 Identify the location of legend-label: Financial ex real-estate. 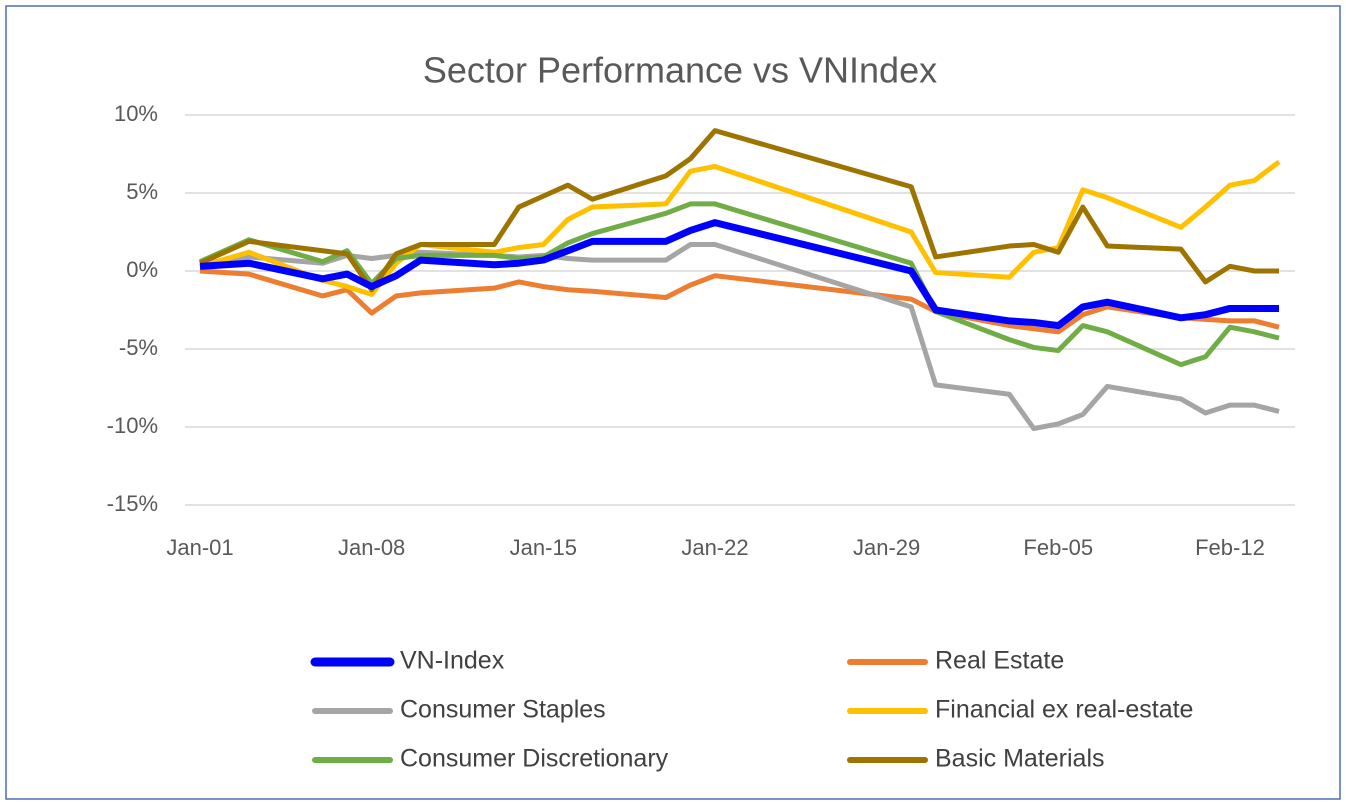
(1064, 710).